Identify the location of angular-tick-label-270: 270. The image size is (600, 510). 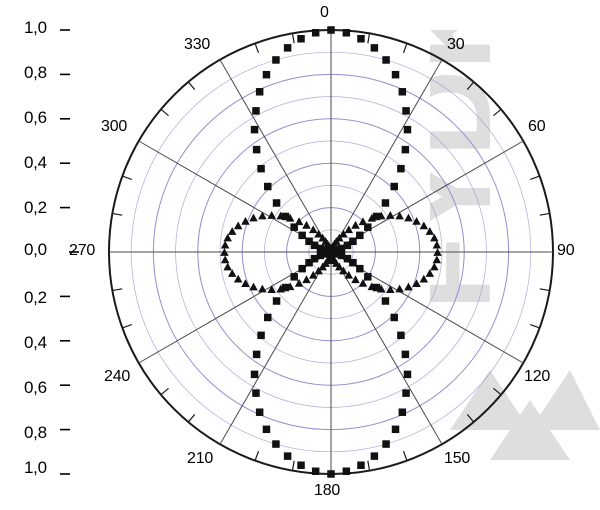
(82, 250).